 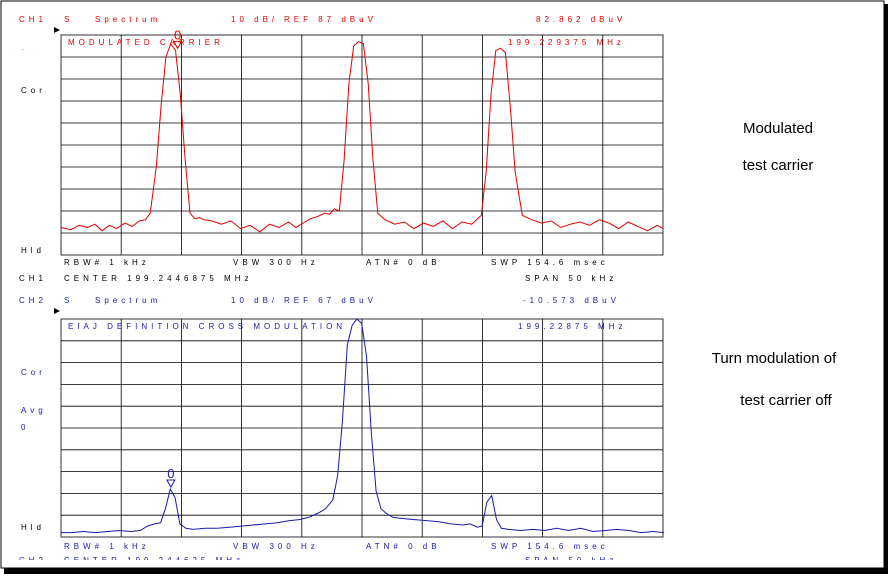 What do you see at coordinates (330, 19) in the screenshot?
I see `ch1-header-ref: REF 87 dBuV` at bounding box center [330, 19].